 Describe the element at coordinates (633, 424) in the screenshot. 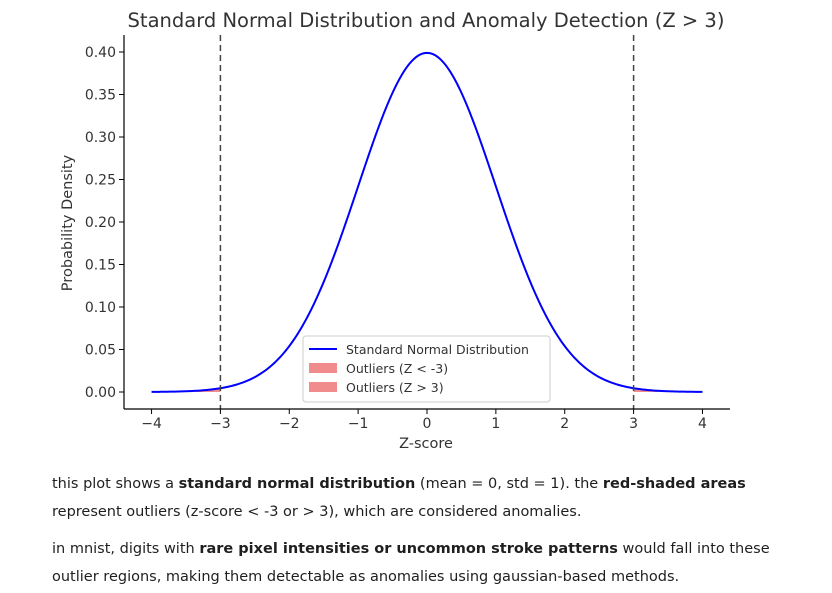

I see `x-tick-label: 3` at that location.